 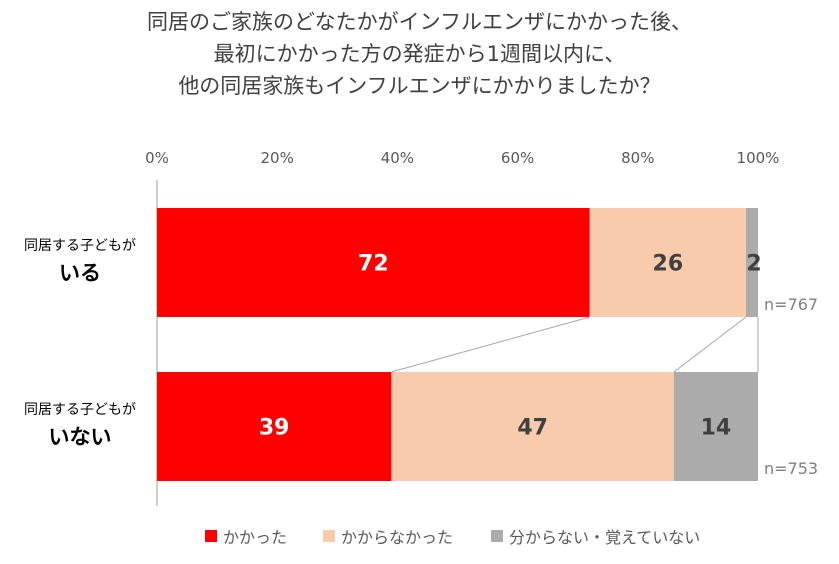 What do you see at coordinates (637, 158) in the screenshot?
I see `x-tick-label: 80%` at bounding box center [637, 158].